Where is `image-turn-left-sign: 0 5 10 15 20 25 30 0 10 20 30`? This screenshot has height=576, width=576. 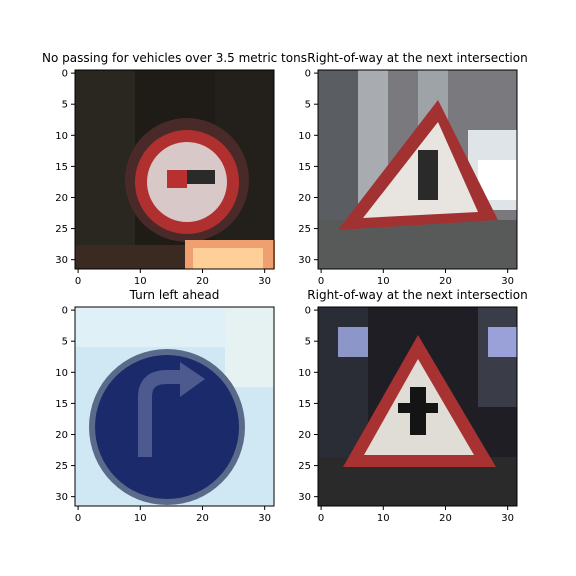
image-turn-left-sign: 0 5 10 15 20 25 30 0 10 20 30 is located at coordinates (165, 415).